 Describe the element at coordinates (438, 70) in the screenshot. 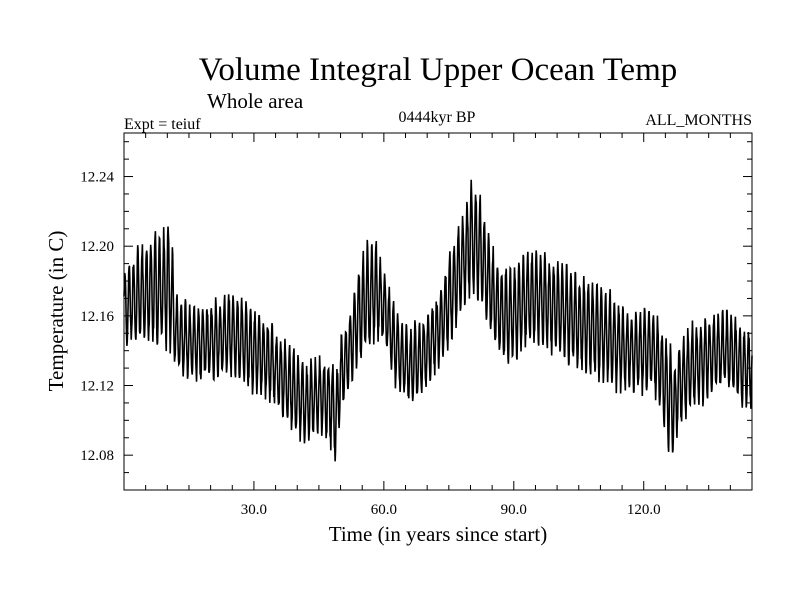

I see `chart-title: Volume Integral Upper Ocean Temp` at that location.